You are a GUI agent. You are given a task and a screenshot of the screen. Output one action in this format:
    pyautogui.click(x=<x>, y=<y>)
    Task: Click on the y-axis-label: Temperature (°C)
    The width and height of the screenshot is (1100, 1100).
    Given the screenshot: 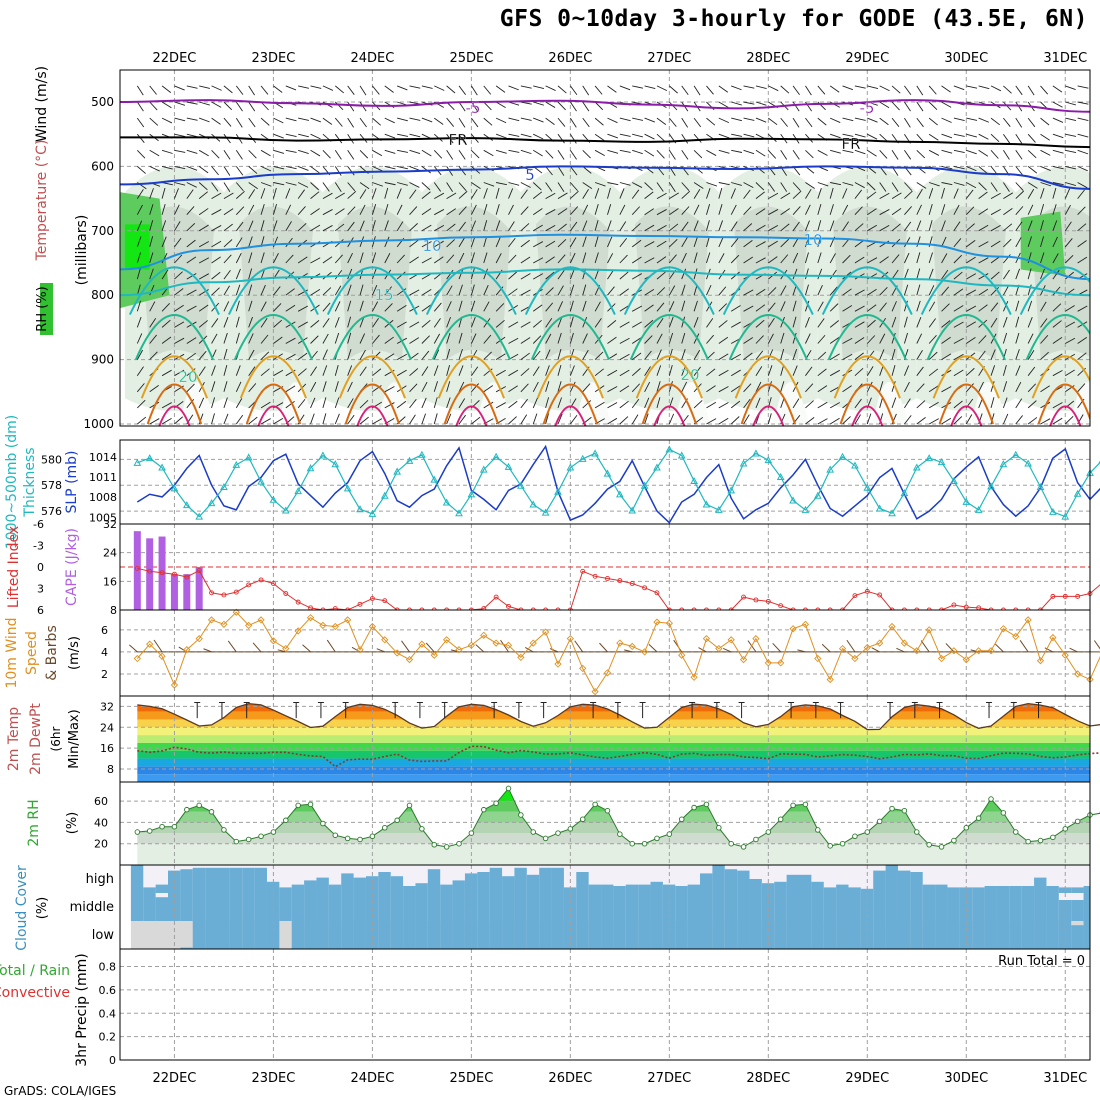 What is the action you would take?
    pyautogui.click(x=42, y=201)
    